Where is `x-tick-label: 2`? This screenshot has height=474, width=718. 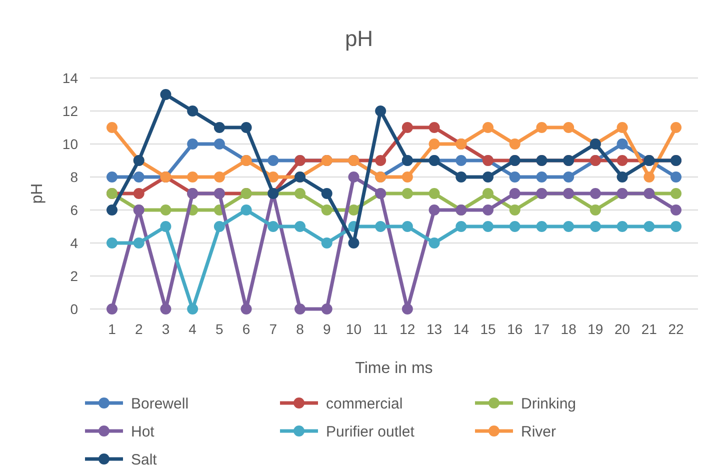
x-tick-label: 2 is located at coordinates (138, 329).